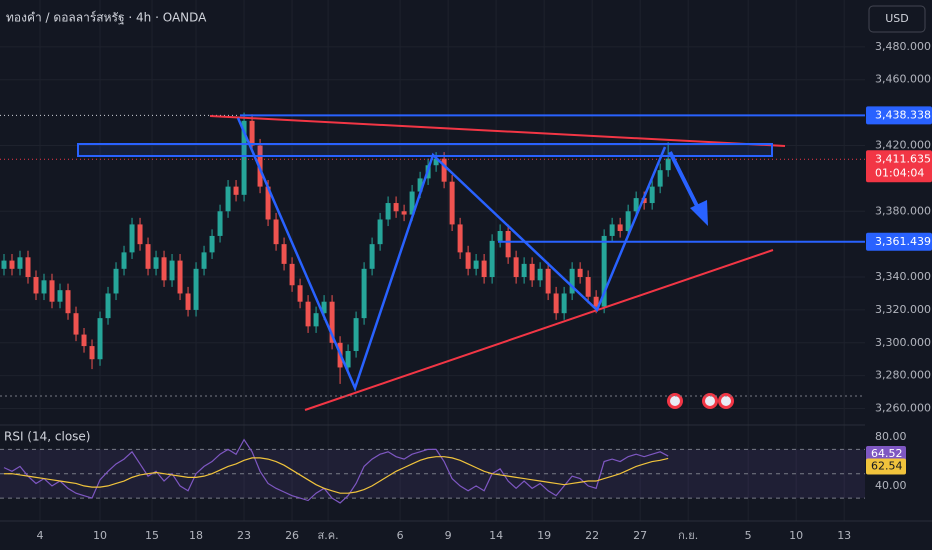  Describe the element at coordinates (152, 535) in the screenshot. I see `x-tick-label: 15` at that location.